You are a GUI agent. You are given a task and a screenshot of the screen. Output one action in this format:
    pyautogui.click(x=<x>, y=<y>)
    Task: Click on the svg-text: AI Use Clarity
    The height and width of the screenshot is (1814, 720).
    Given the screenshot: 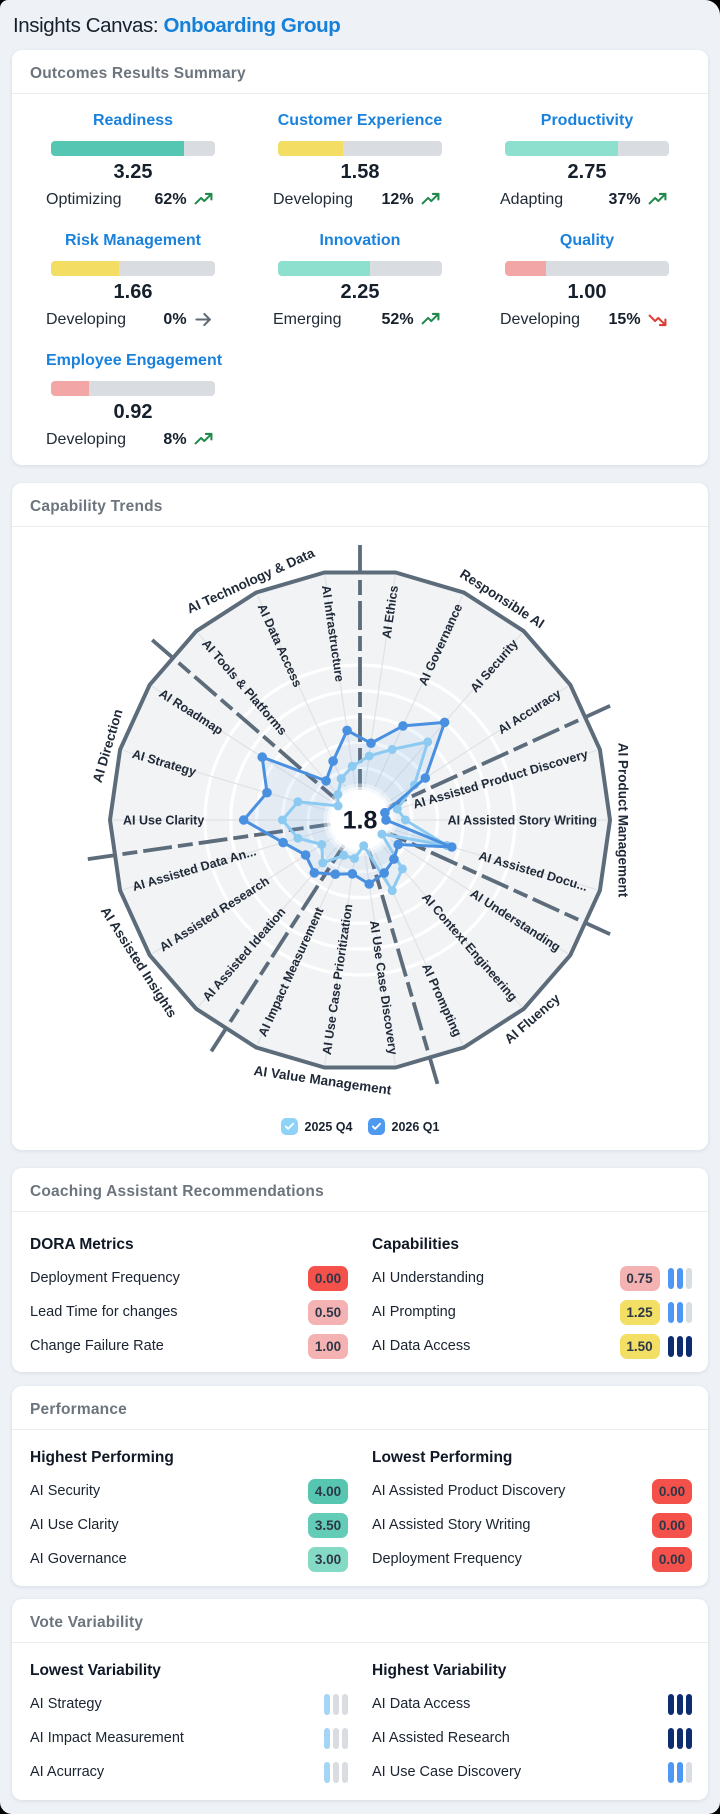 What is the action you would take?
    pyautogui.click(x=163, y=821)
    